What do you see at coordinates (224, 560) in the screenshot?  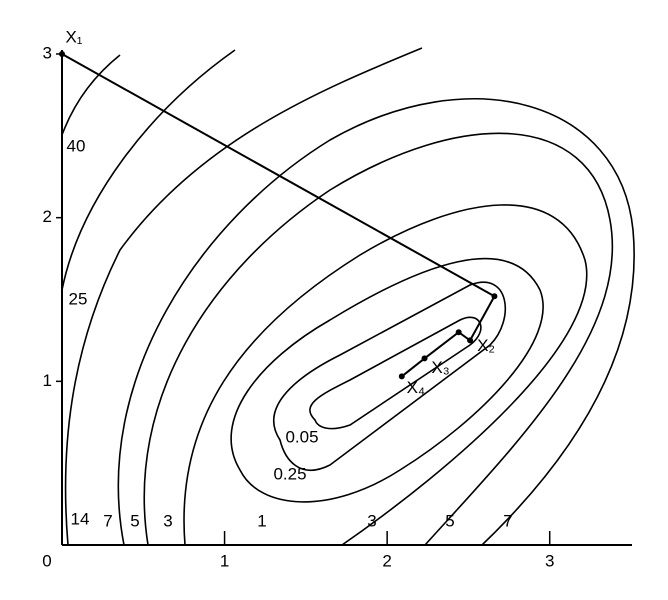 I see `x-tick-label: 1` at bounding box center [224, 560].